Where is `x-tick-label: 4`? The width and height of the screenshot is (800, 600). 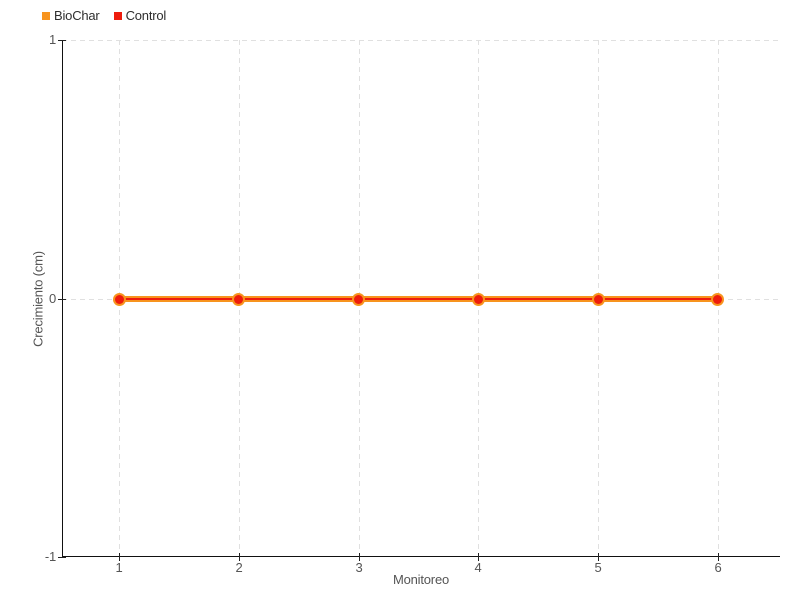 x-tick-label: 4 is located at coordinates (478, 567).